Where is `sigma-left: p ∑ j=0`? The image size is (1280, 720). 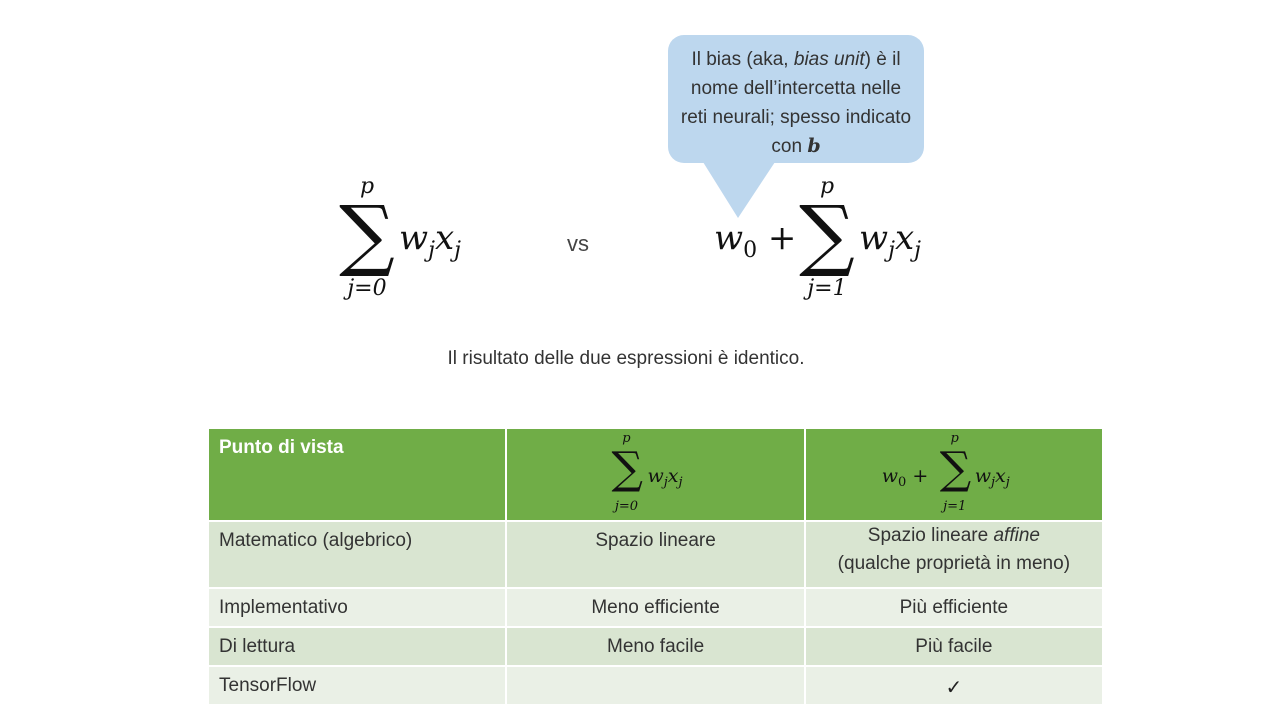 sigma-left: p ∑ j=0 is located at coordinates (367, 239).